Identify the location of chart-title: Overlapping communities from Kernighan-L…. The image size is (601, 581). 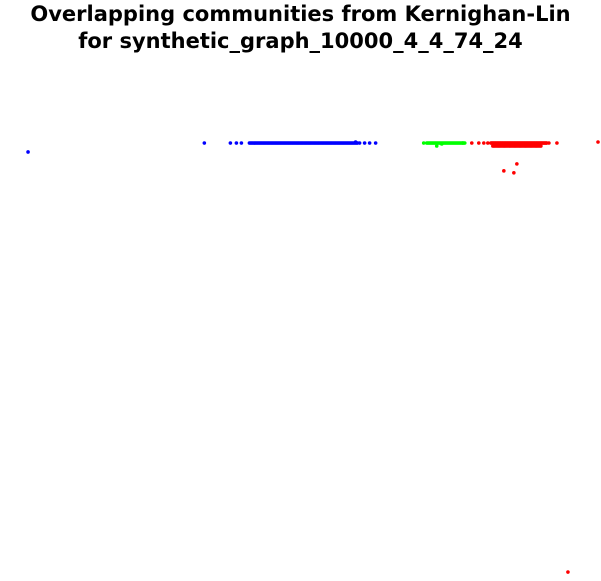
(300, 27).